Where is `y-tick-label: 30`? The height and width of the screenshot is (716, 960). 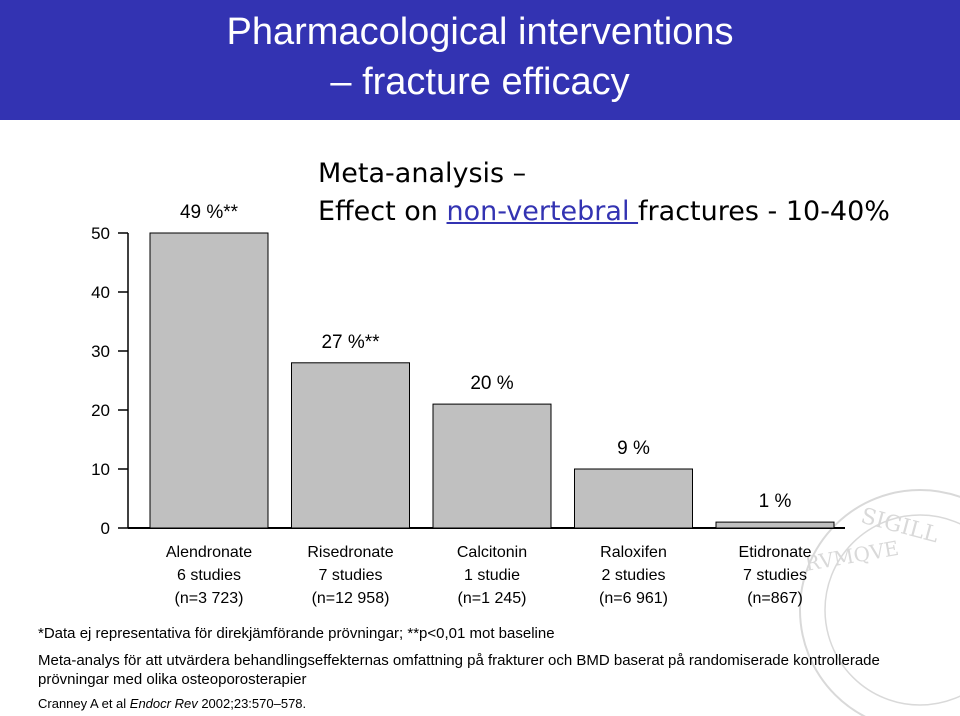 y-tick-label: 30 is located at coordinates (100, 351).